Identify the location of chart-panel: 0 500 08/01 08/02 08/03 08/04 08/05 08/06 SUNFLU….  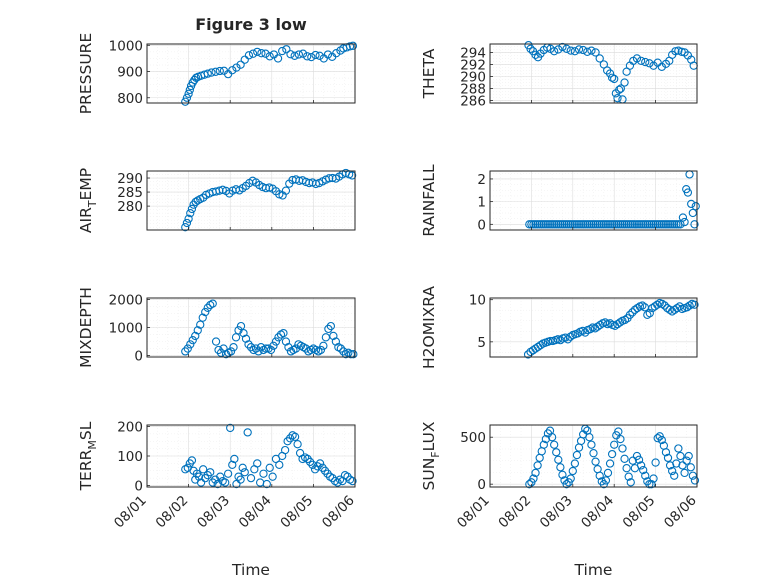
(560, 500).